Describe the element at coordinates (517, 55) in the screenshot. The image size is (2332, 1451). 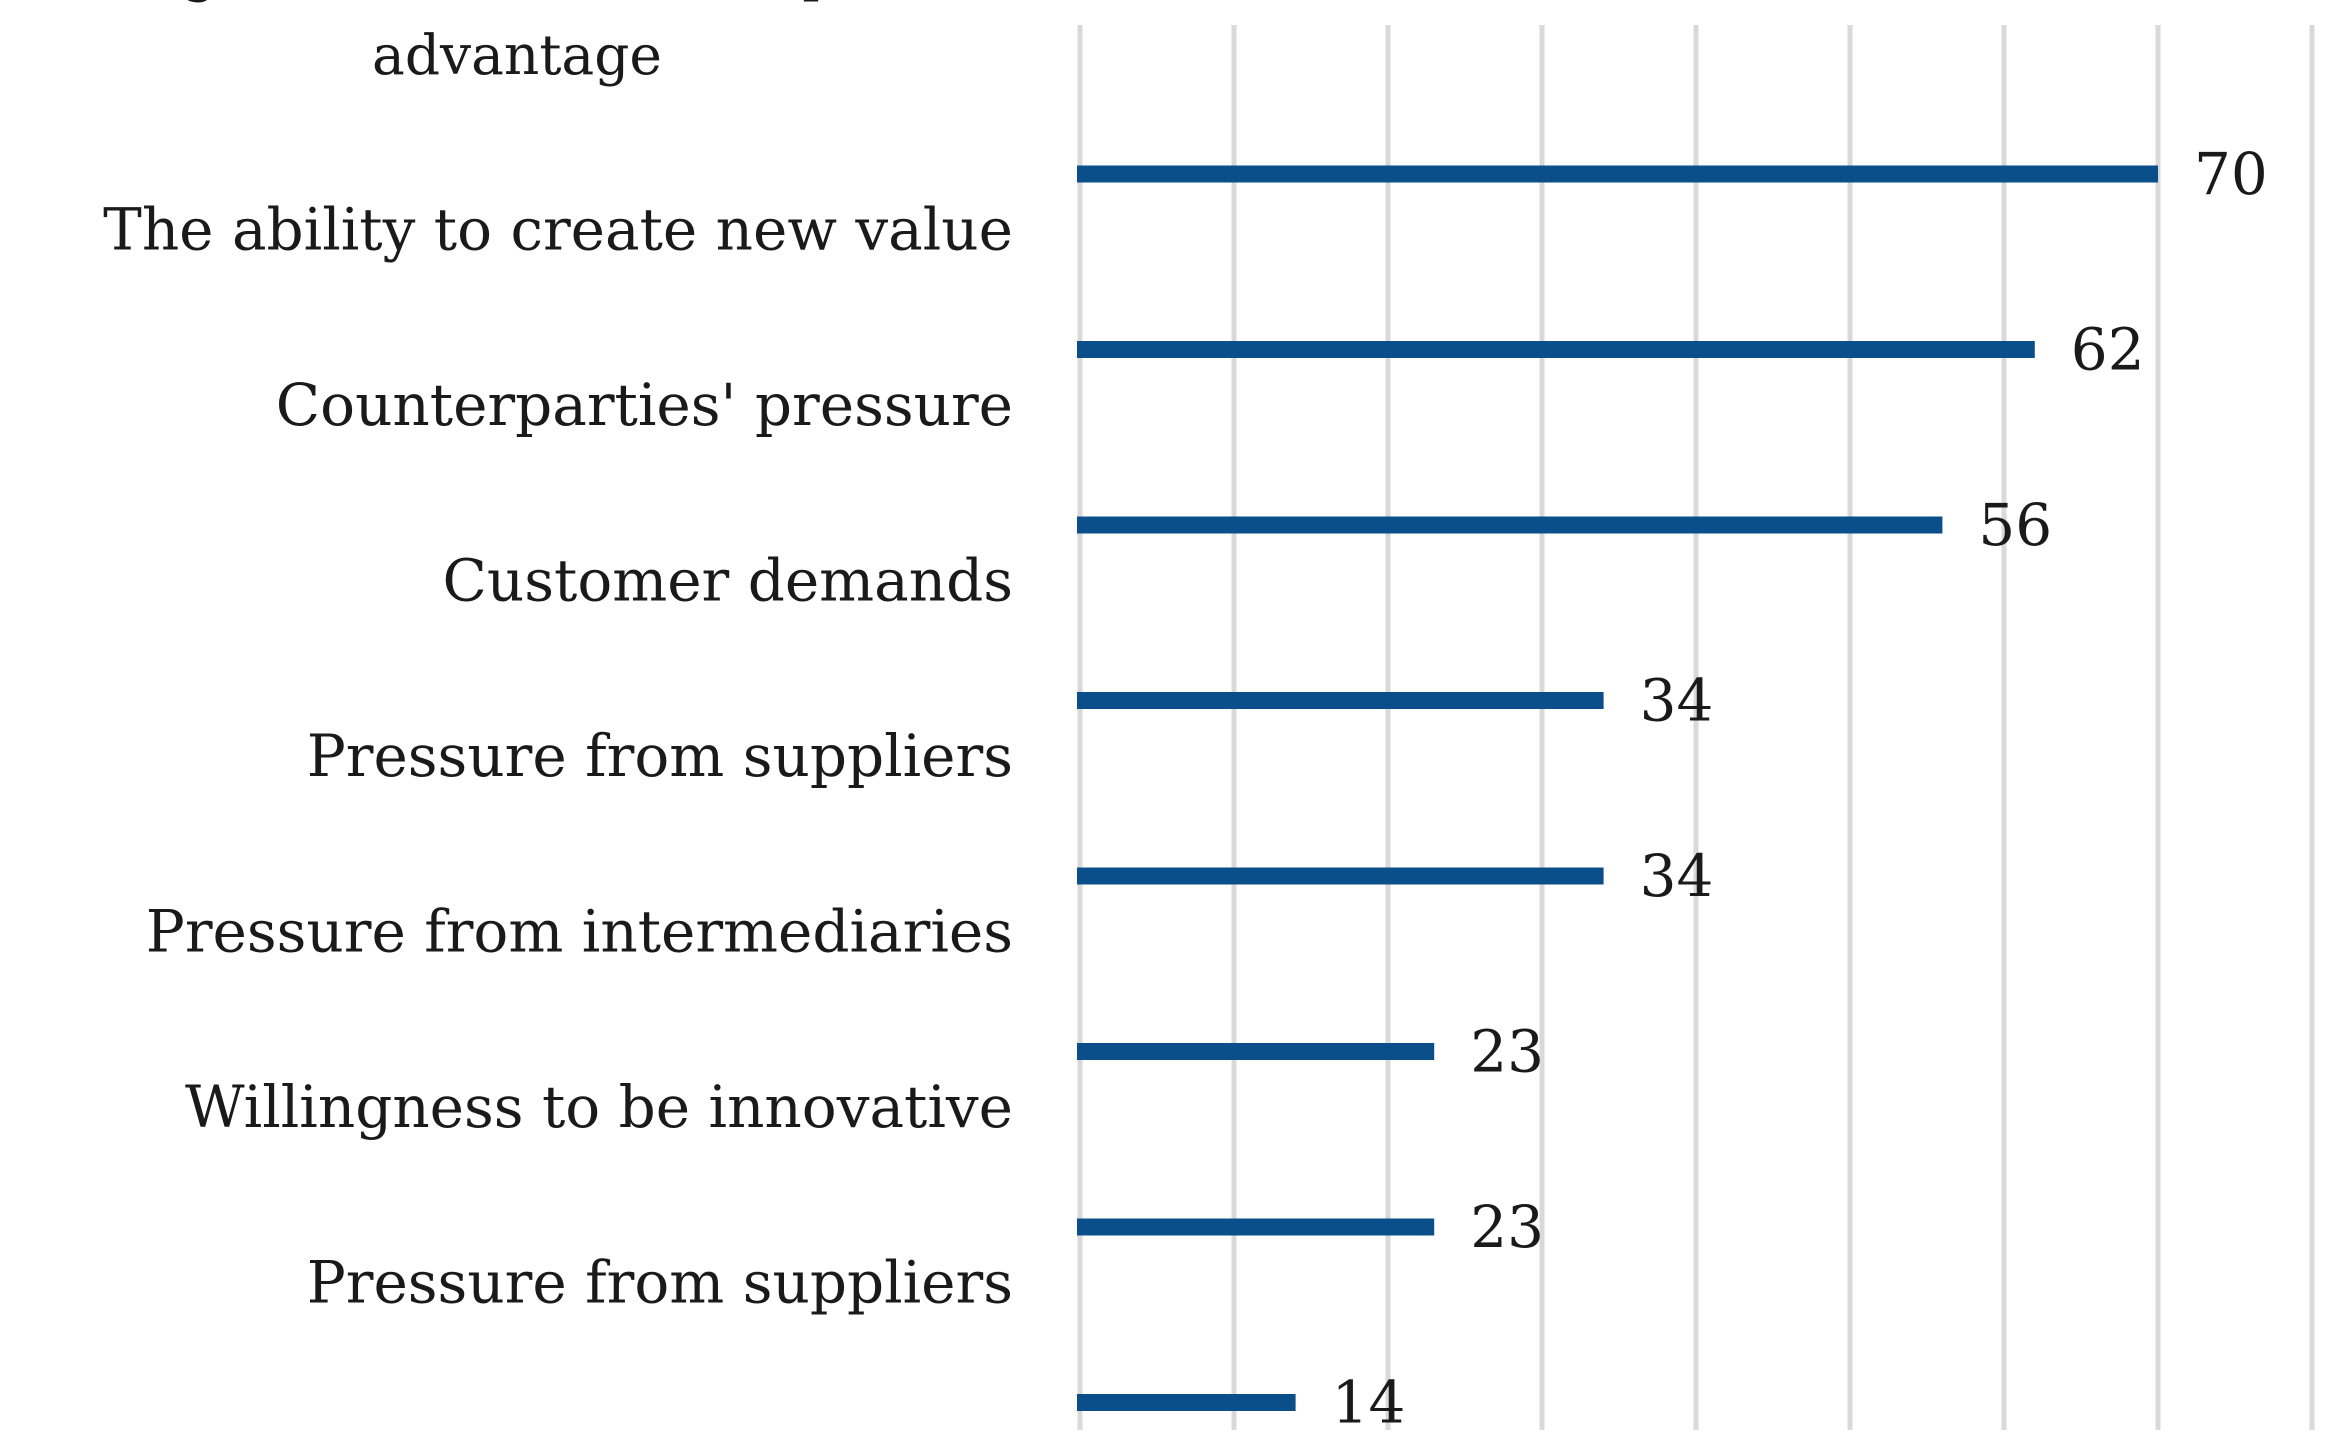
I see `category-label-line: advantage` at that location.